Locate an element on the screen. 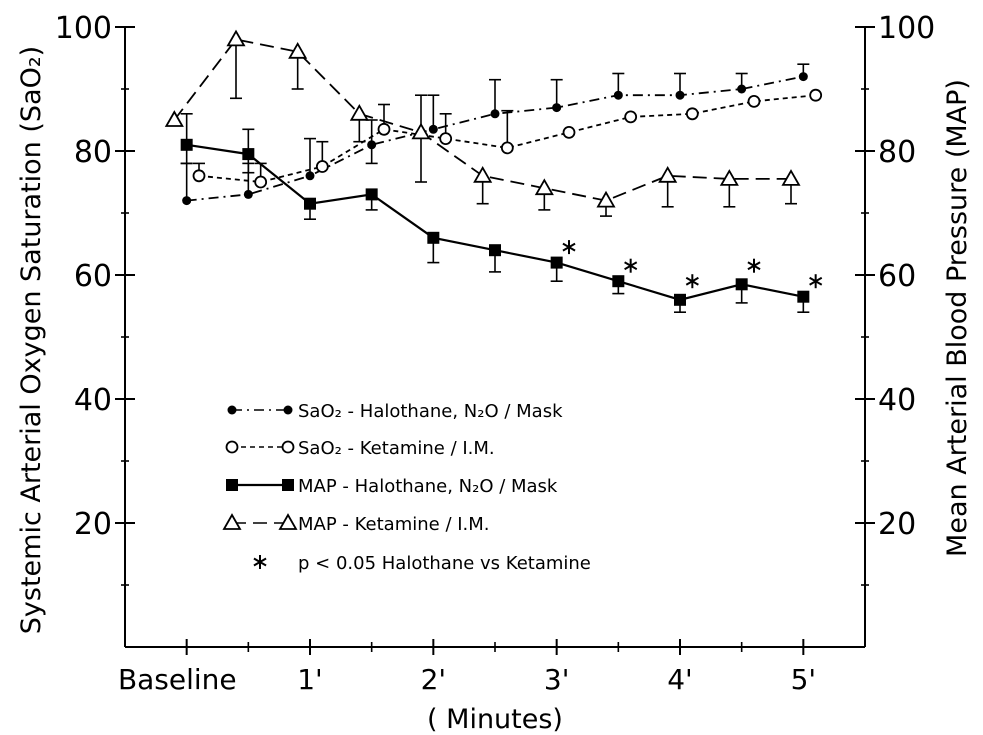 The image size is (983, 735). significance-markers is located at coordinates (692, 264).